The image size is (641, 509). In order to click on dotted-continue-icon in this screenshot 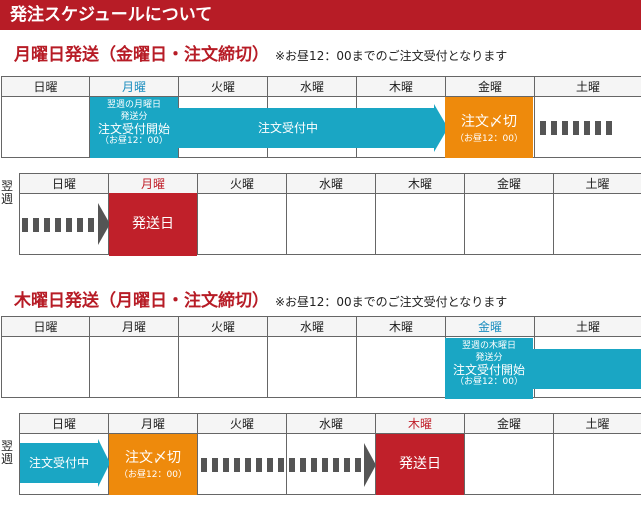, I will do `click(576, 128)`.